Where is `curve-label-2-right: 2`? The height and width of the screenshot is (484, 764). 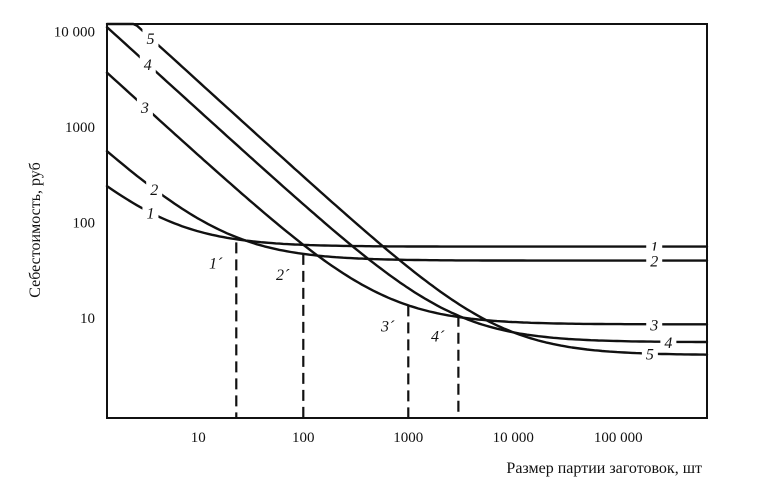 curve-label-2-right: 2 is located at coordinates (654, 262).